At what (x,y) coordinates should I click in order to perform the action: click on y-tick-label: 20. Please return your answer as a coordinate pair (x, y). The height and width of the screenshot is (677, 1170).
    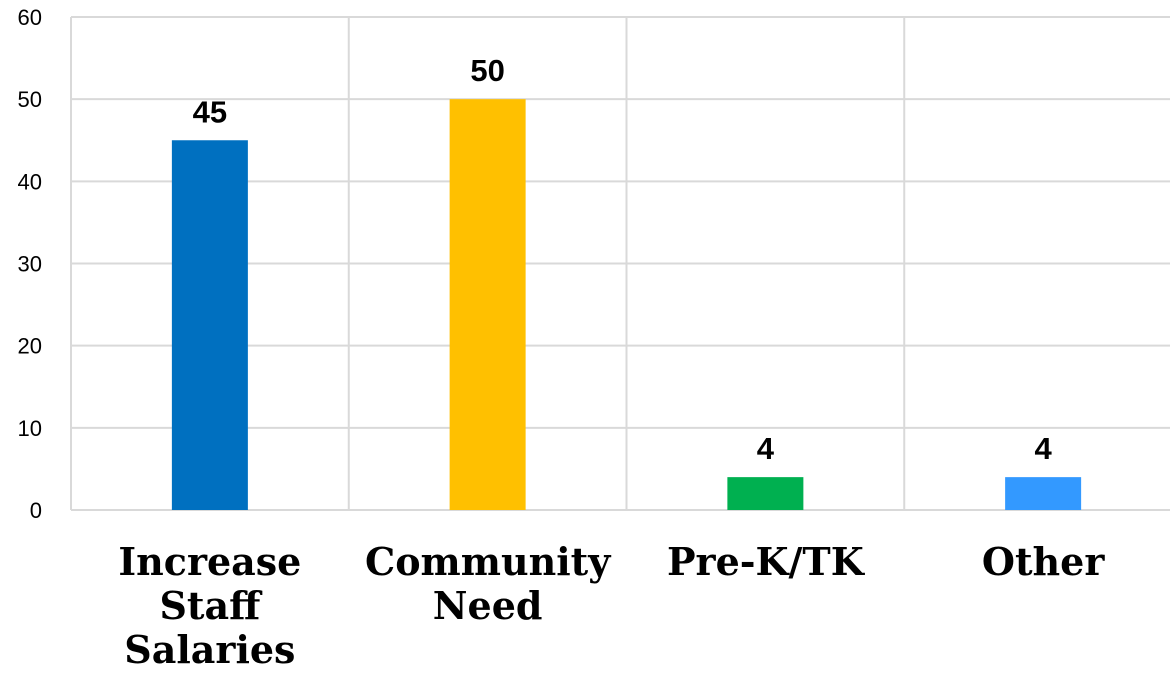
    Looking at the image, I should click on (30, 346).